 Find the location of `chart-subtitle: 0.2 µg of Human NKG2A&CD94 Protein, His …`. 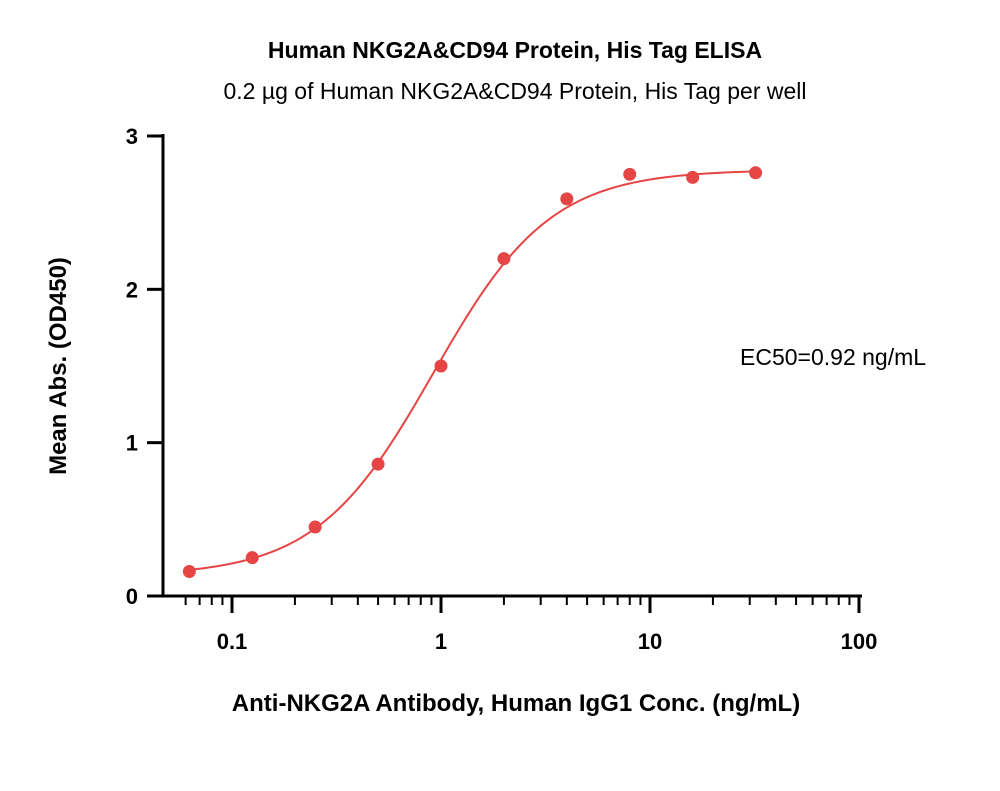

chart-subtitle: 0.2 µg of Human NKG2A&CD94 Protein, His … is located at coordinates (515, 91).